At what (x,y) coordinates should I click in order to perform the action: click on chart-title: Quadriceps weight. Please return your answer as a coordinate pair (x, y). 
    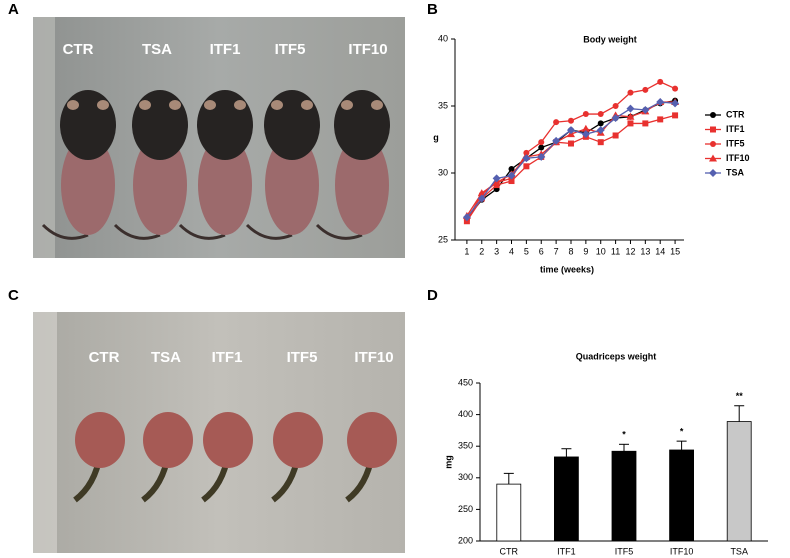
    Looking at the image, I should click on (616, 356).